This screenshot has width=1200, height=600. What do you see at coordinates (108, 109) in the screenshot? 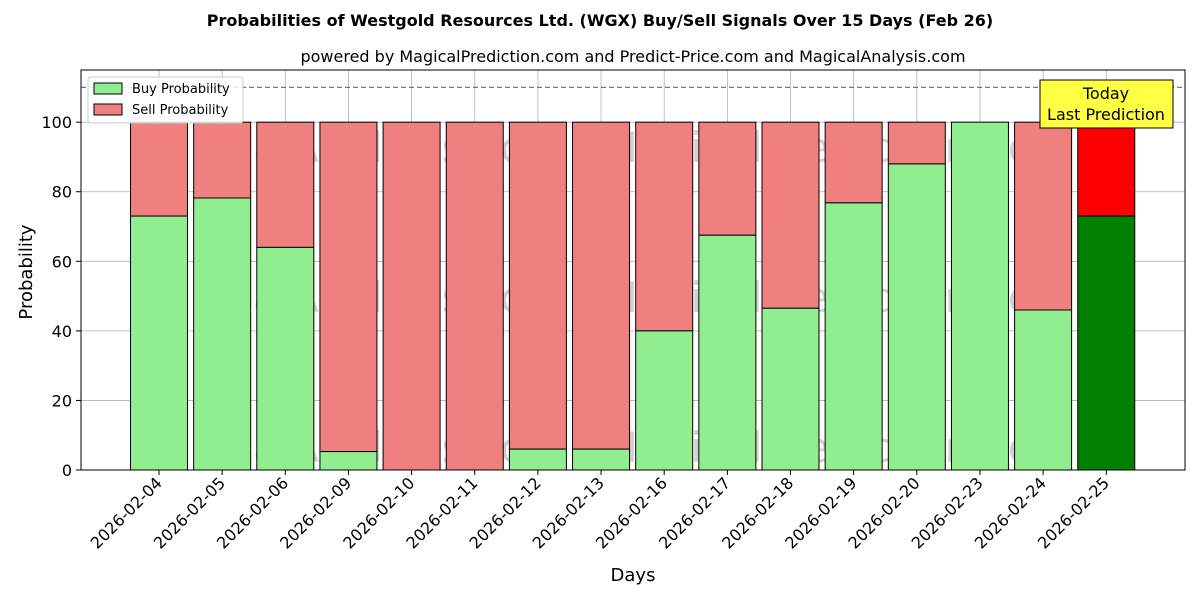
I see `legend-swatch-sell` at bounding box center [108, 109].